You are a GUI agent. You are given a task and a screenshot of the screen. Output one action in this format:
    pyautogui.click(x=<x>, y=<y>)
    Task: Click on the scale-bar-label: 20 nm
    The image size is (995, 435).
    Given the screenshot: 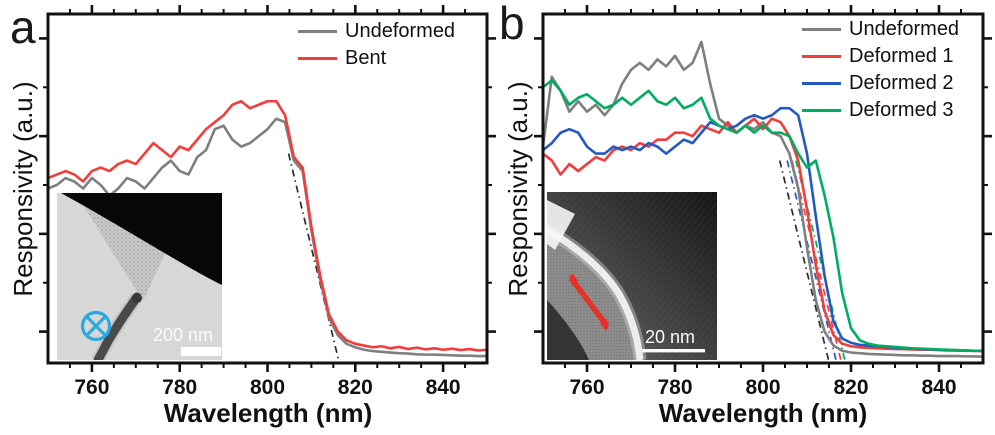 What is the action you would take?
    pyautogui.click(x=670, y=337)
    